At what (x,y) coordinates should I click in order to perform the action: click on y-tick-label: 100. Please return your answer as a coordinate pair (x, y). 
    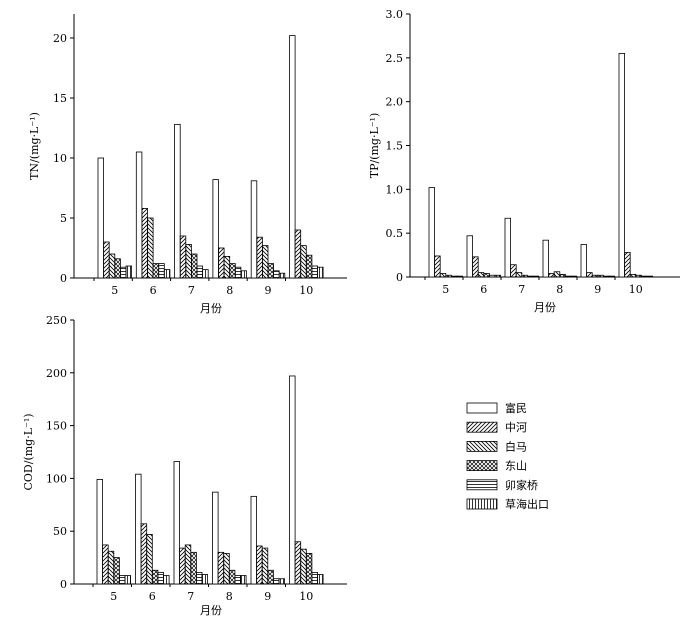
    Looking at the image, I should click on (56, 478).